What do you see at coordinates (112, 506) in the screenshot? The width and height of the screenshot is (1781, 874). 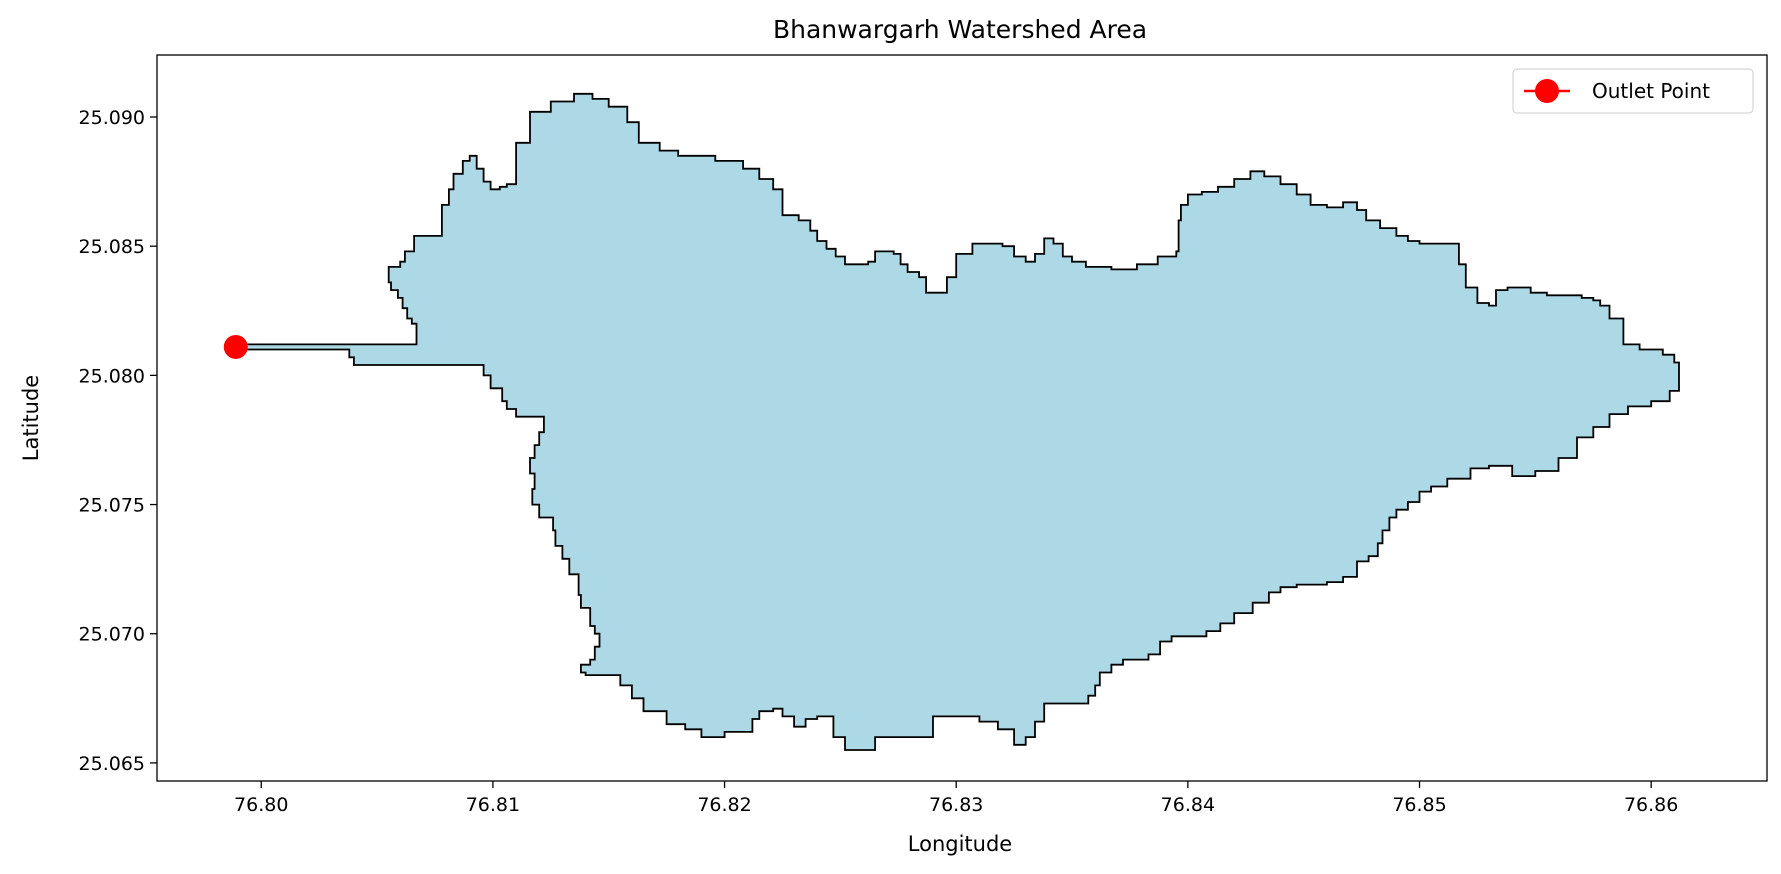 I see `y-tick-label: 25.075` at bounding box center [112, 506].